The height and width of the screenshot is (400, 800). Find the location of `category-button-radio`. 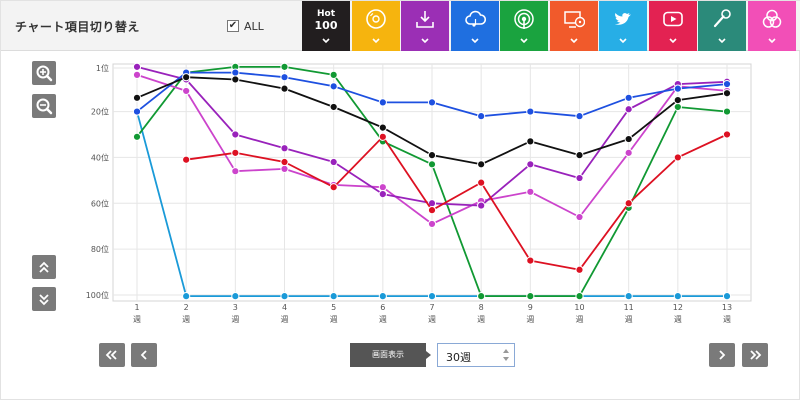

category-button-radio is located at coordinates (524, 26).